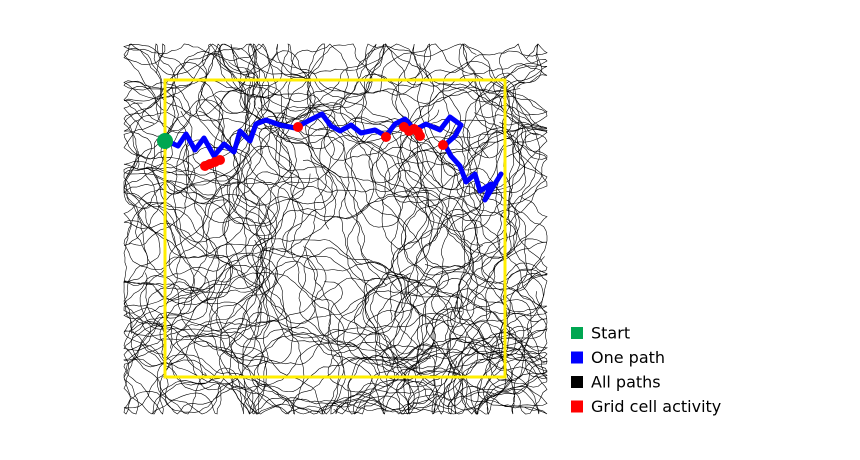 This screenshot has height=460, width=860. I want to click on one-path, so click(333, 157).